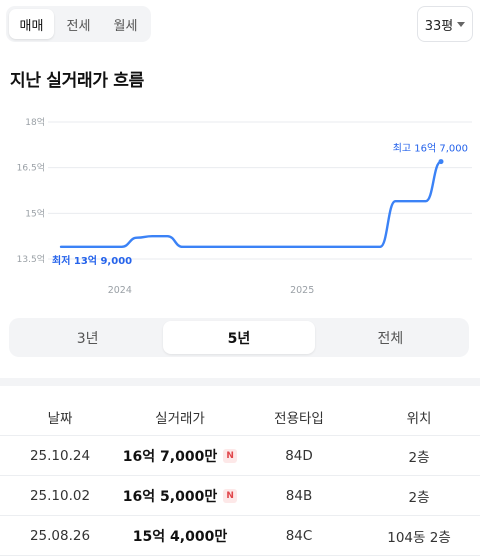 Image resolution: width=480 pixels, height=556 pixels. I want to click on table-row: 25.08.26 15억 4,000만 84C 104동 2층, so click(240, 536).